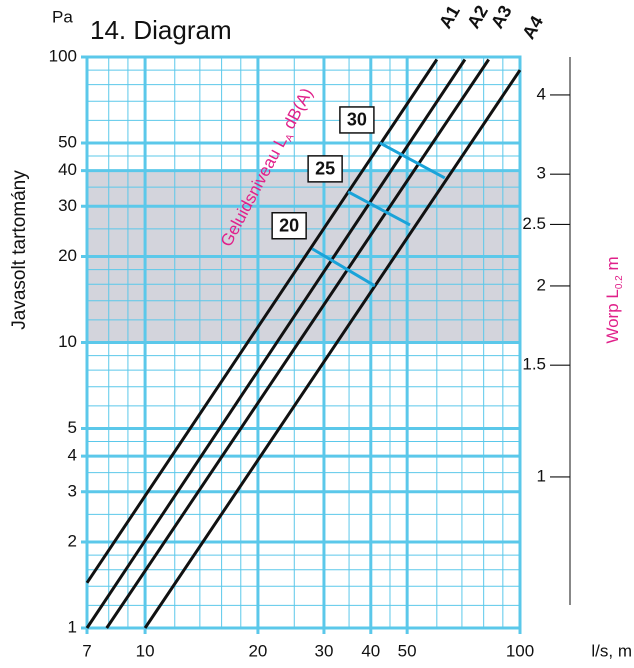 The height and width of the screenshot is (668, 634). What do you see at coordinates (67, 255) in the screenshot?
I see `y-tick-label: 20` at bounding box center [67, 255].